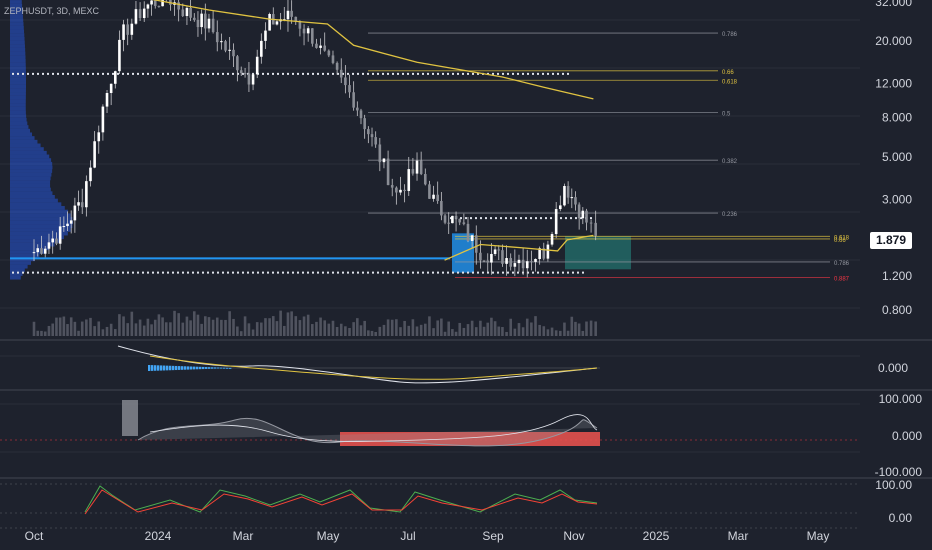  Describe the element at coordinates (901, 399) in the screenshot. I see `osc-tick-0: 100.000` at that location.